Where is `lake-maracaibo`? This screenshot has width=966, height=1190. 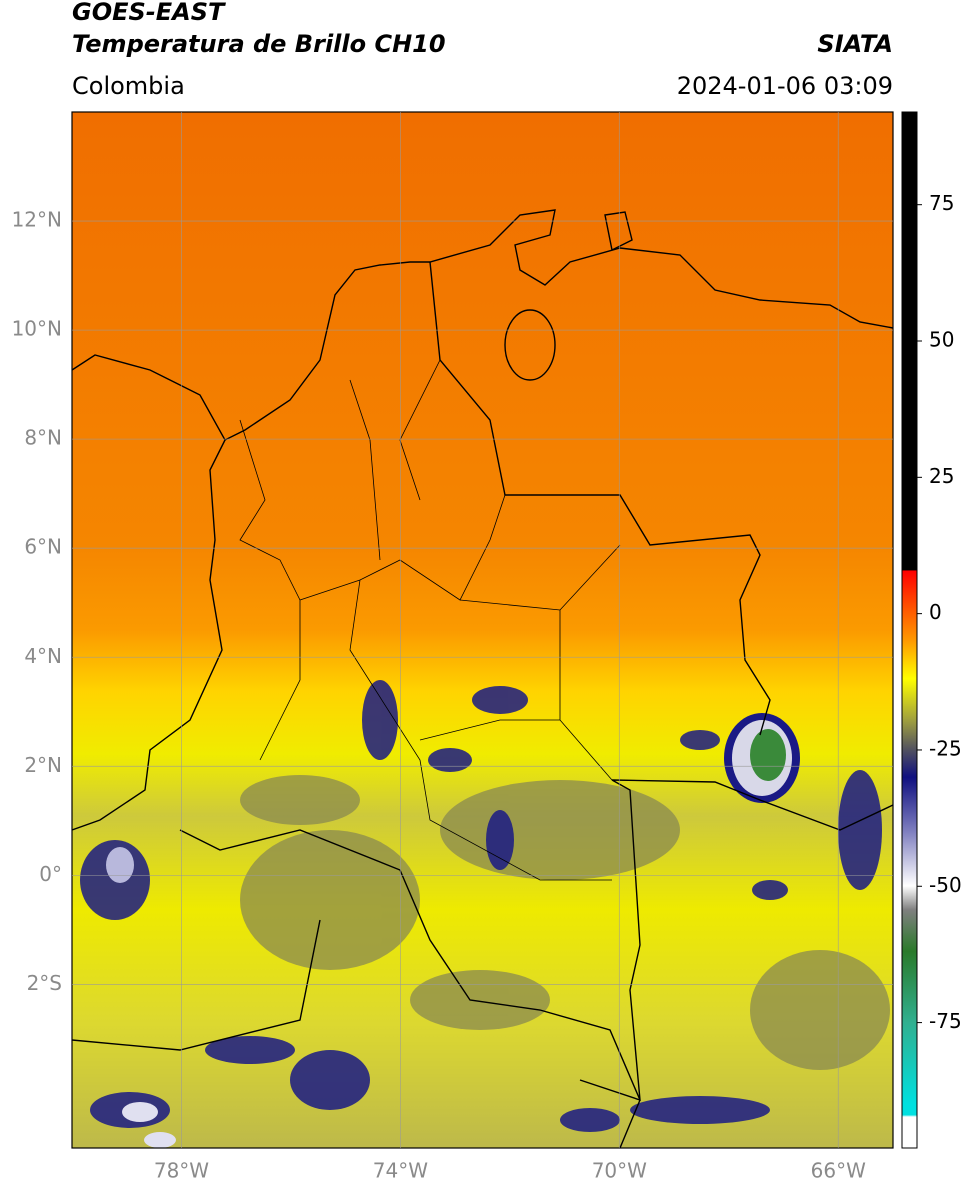
lake-maracaibo is located at coordinates (530, 345).